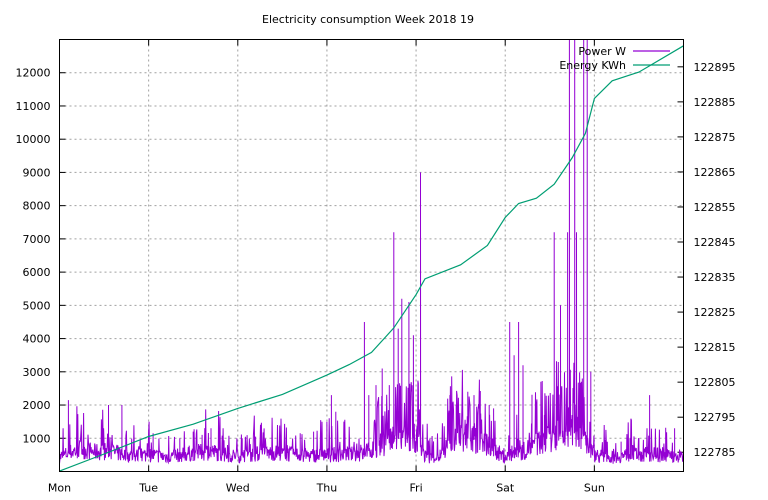 This screenshot has width=768, height=500. Describe the element at coordinates (33, 73) in the screenshot. I see `y-tick-label: 12000` at that location.